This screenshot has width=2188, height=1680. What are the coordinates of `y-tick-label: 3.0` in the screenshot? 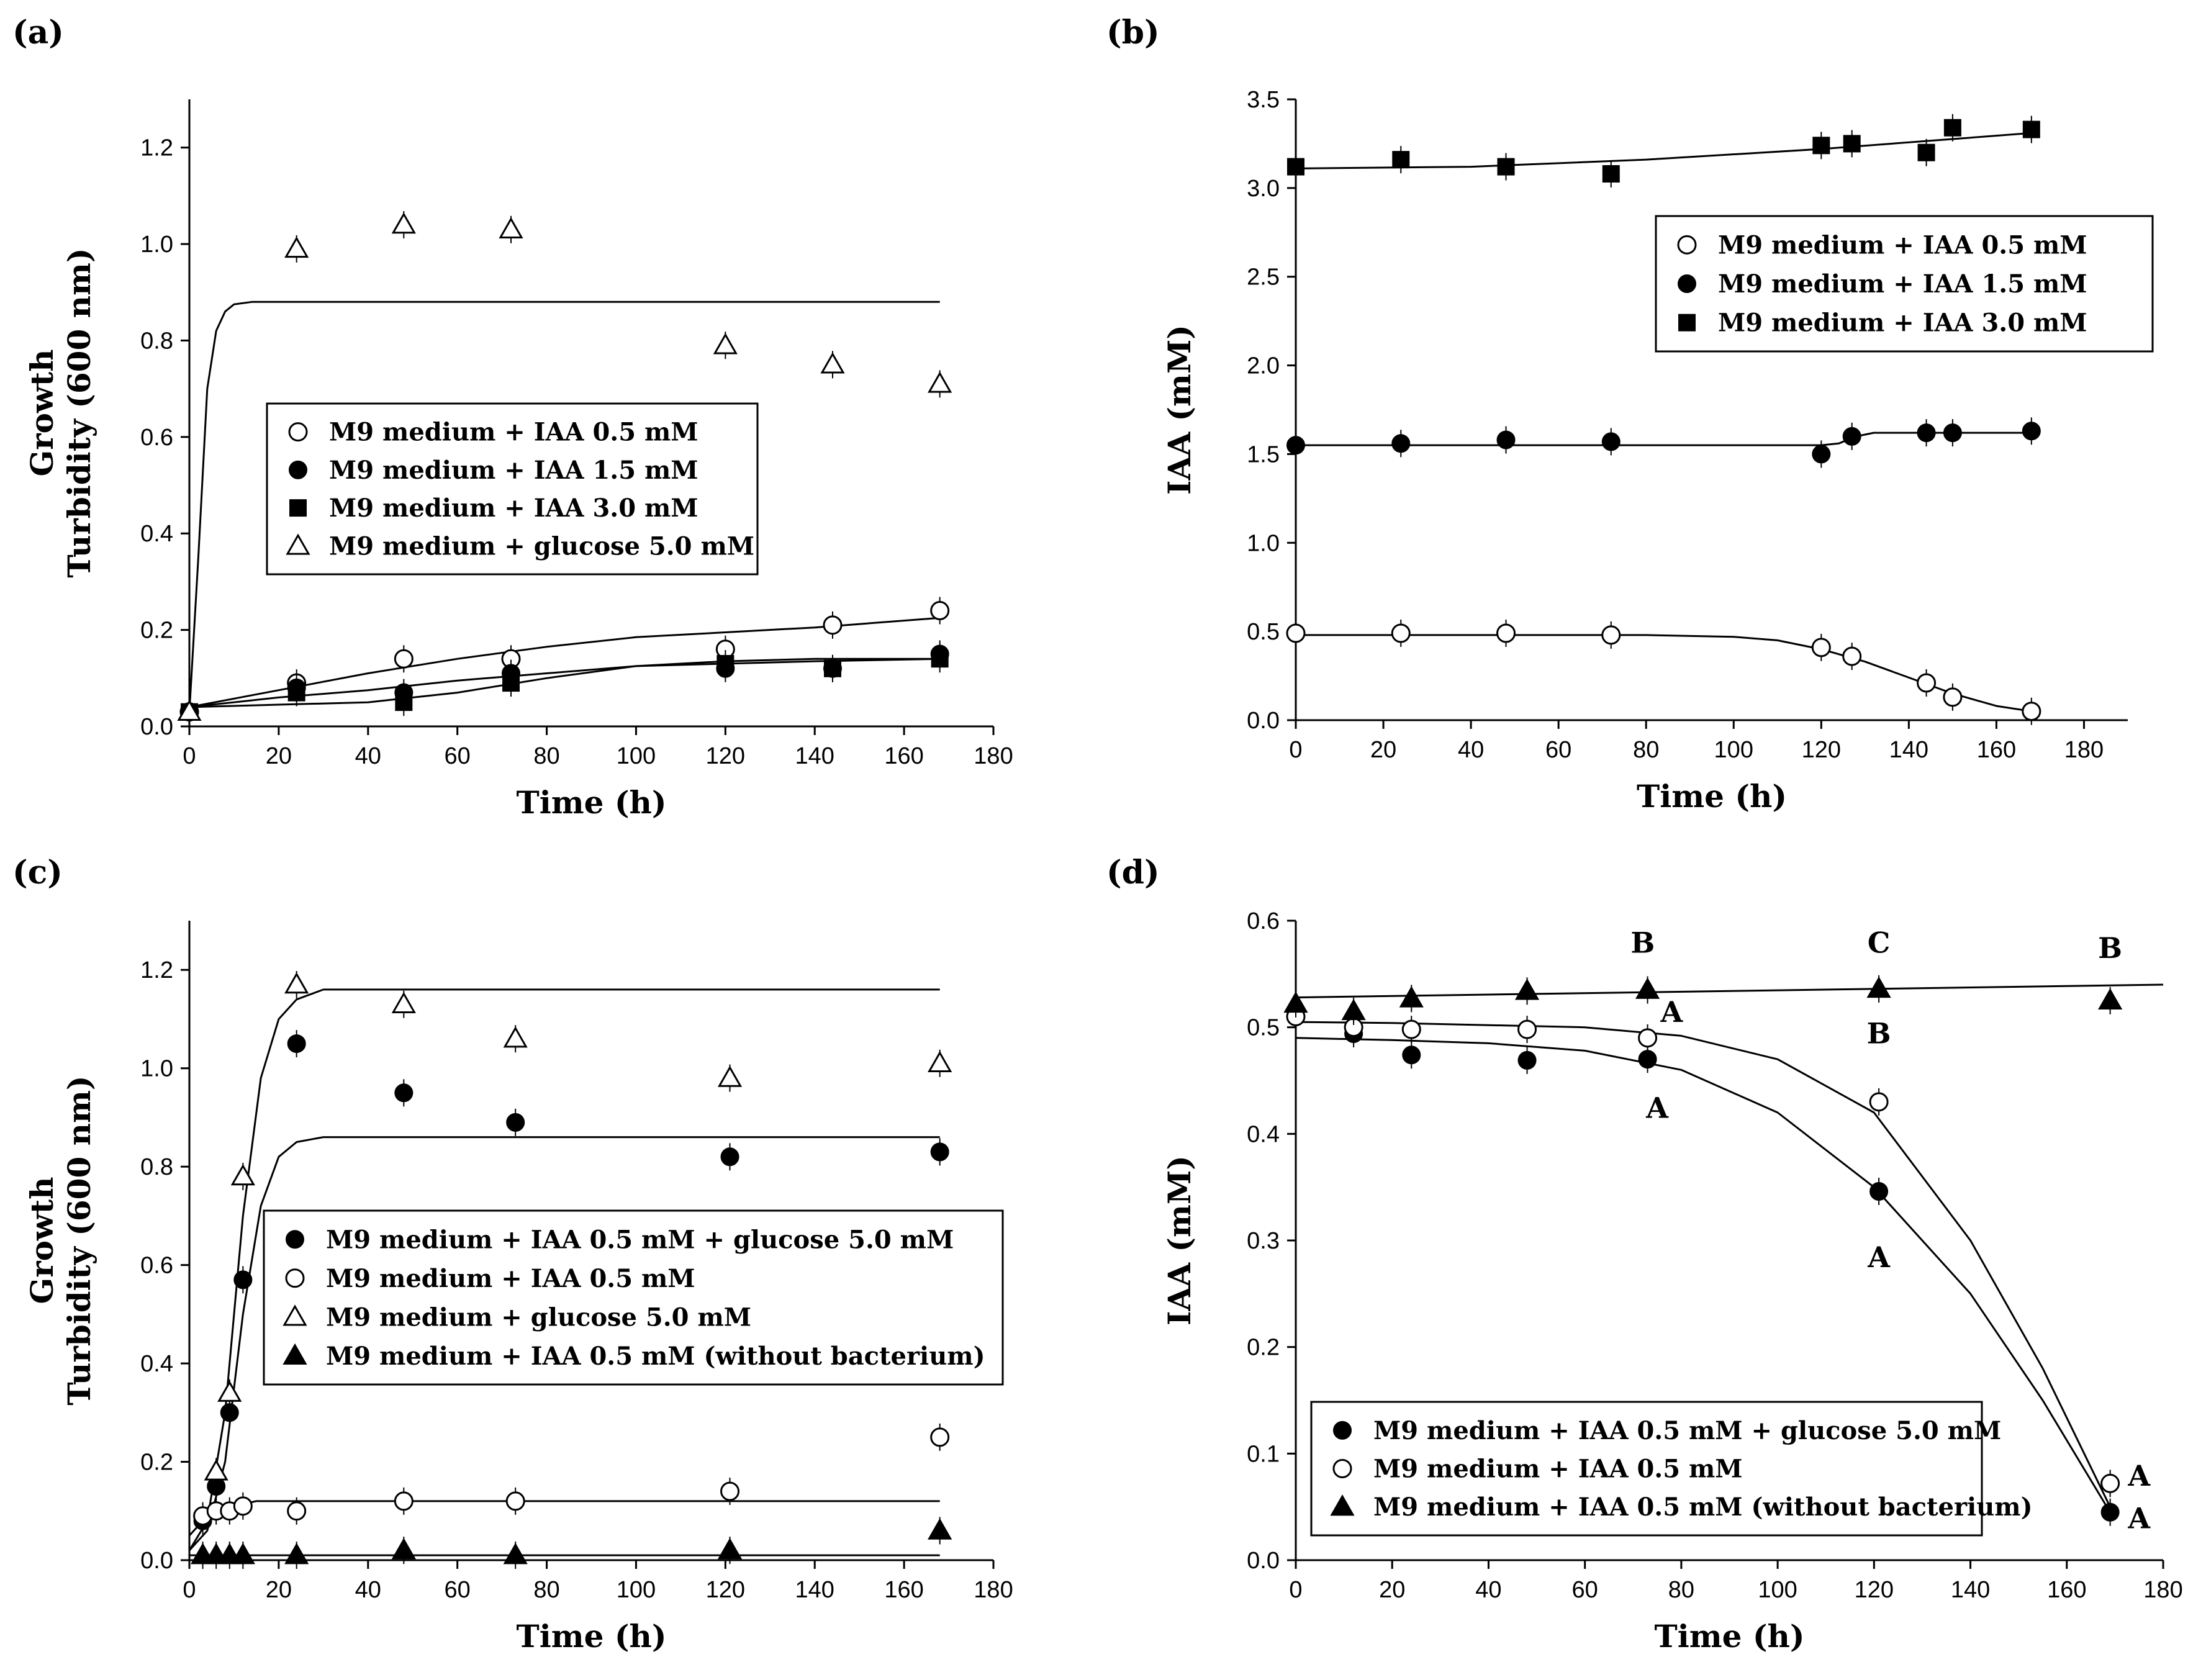 It's located at (1263, 189).